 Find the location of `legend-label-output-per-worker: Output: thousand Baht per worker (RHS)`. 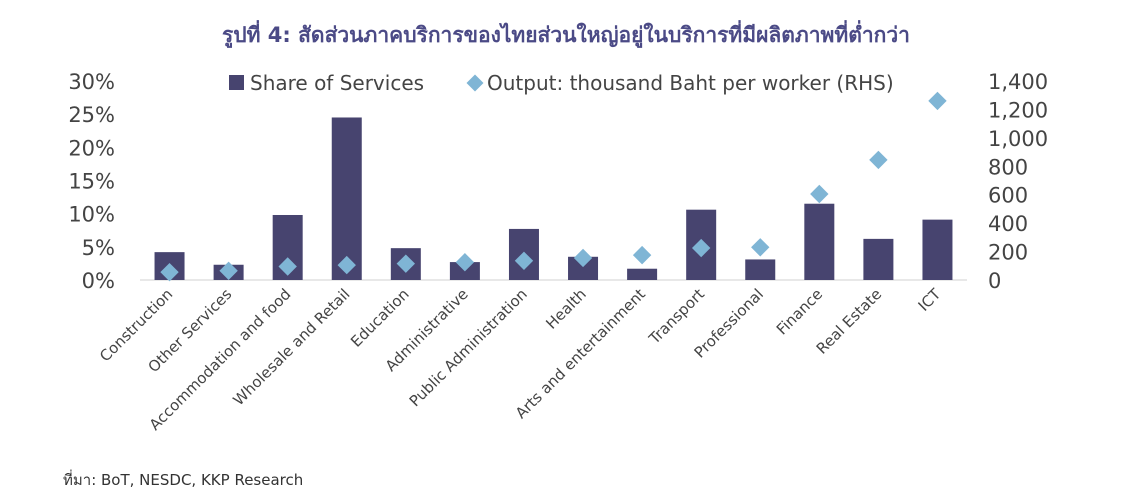

legend-label-output-per-worker: Output: thousand Baht per worker (RHS) is located at coordinates (690, 83).